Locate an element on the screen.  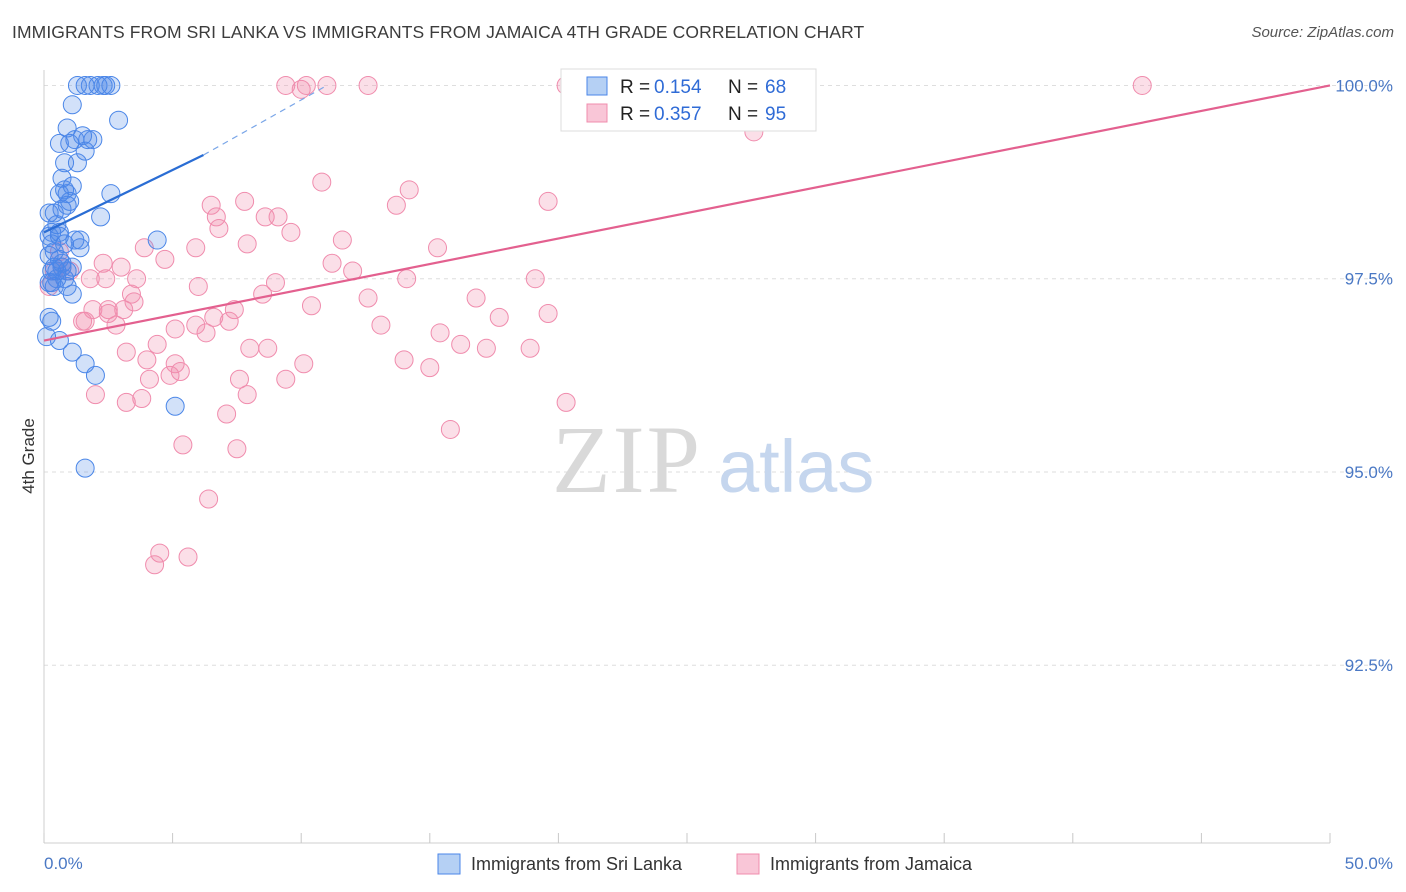
y-tick-label: 100.0% is located at coordinates (1364, 85).